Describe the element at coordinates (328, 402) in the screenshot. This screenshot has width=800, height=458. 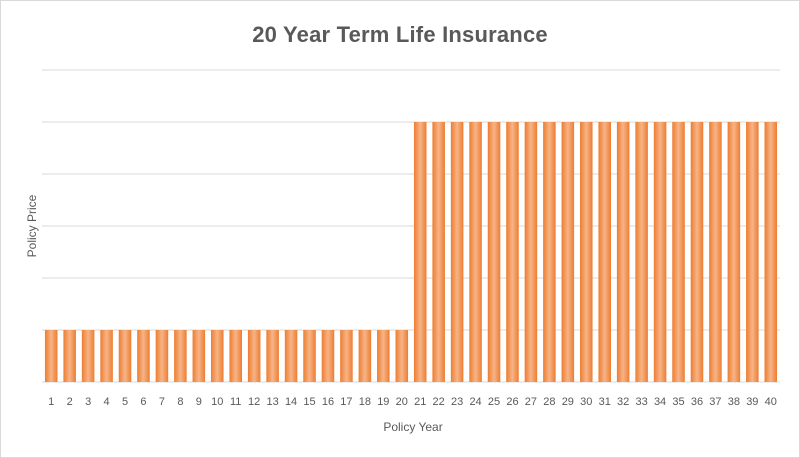
I see `x-tick-label: 16` at that location.